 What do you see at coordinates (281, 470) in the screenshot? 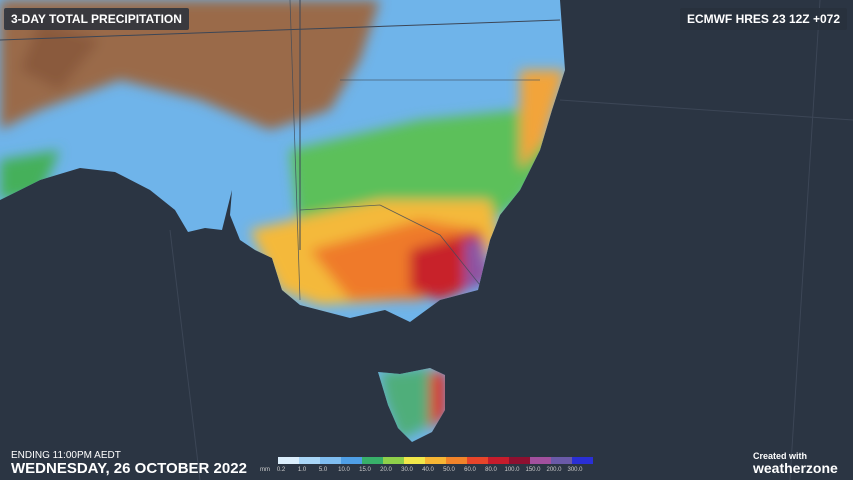
I see `legend-label: 0.2` at bounding box center [281, 470].